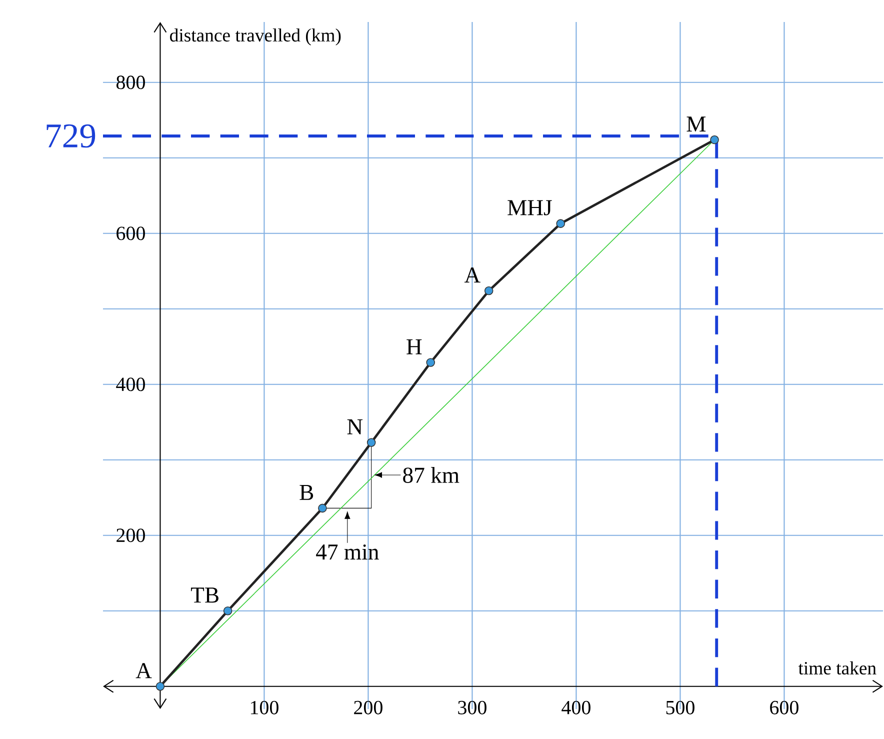 The height and width of the screenshot is (739, 884). I want to click on x-tick-label: 100, so click(264, 707).